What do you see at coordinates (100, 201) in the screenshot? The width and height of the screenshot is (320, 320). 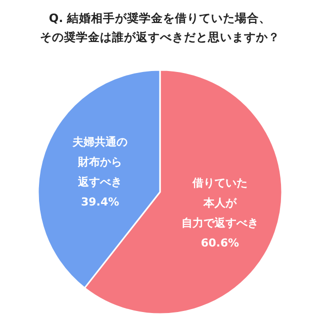 I see `data-label: 39.4%` at bounding box center [100, 201].